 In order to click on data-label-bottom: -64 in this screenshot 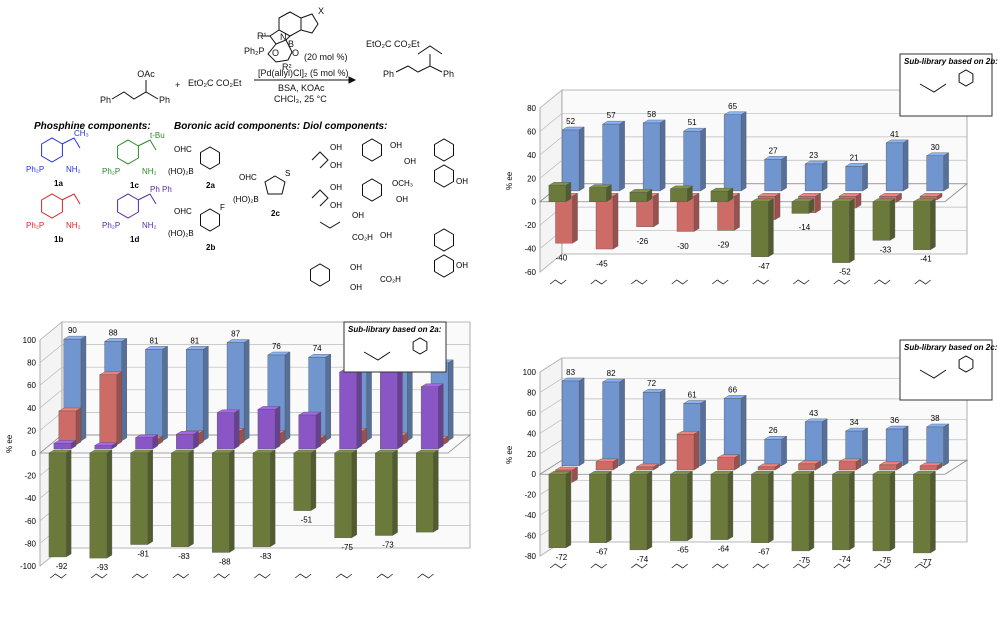, I will do `click(724, 549)`.